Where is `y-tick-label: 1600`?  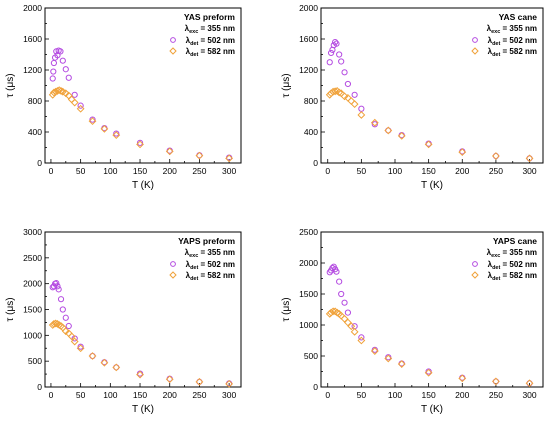
y-tick-label: 1600 is located at coordinates (308, 39).